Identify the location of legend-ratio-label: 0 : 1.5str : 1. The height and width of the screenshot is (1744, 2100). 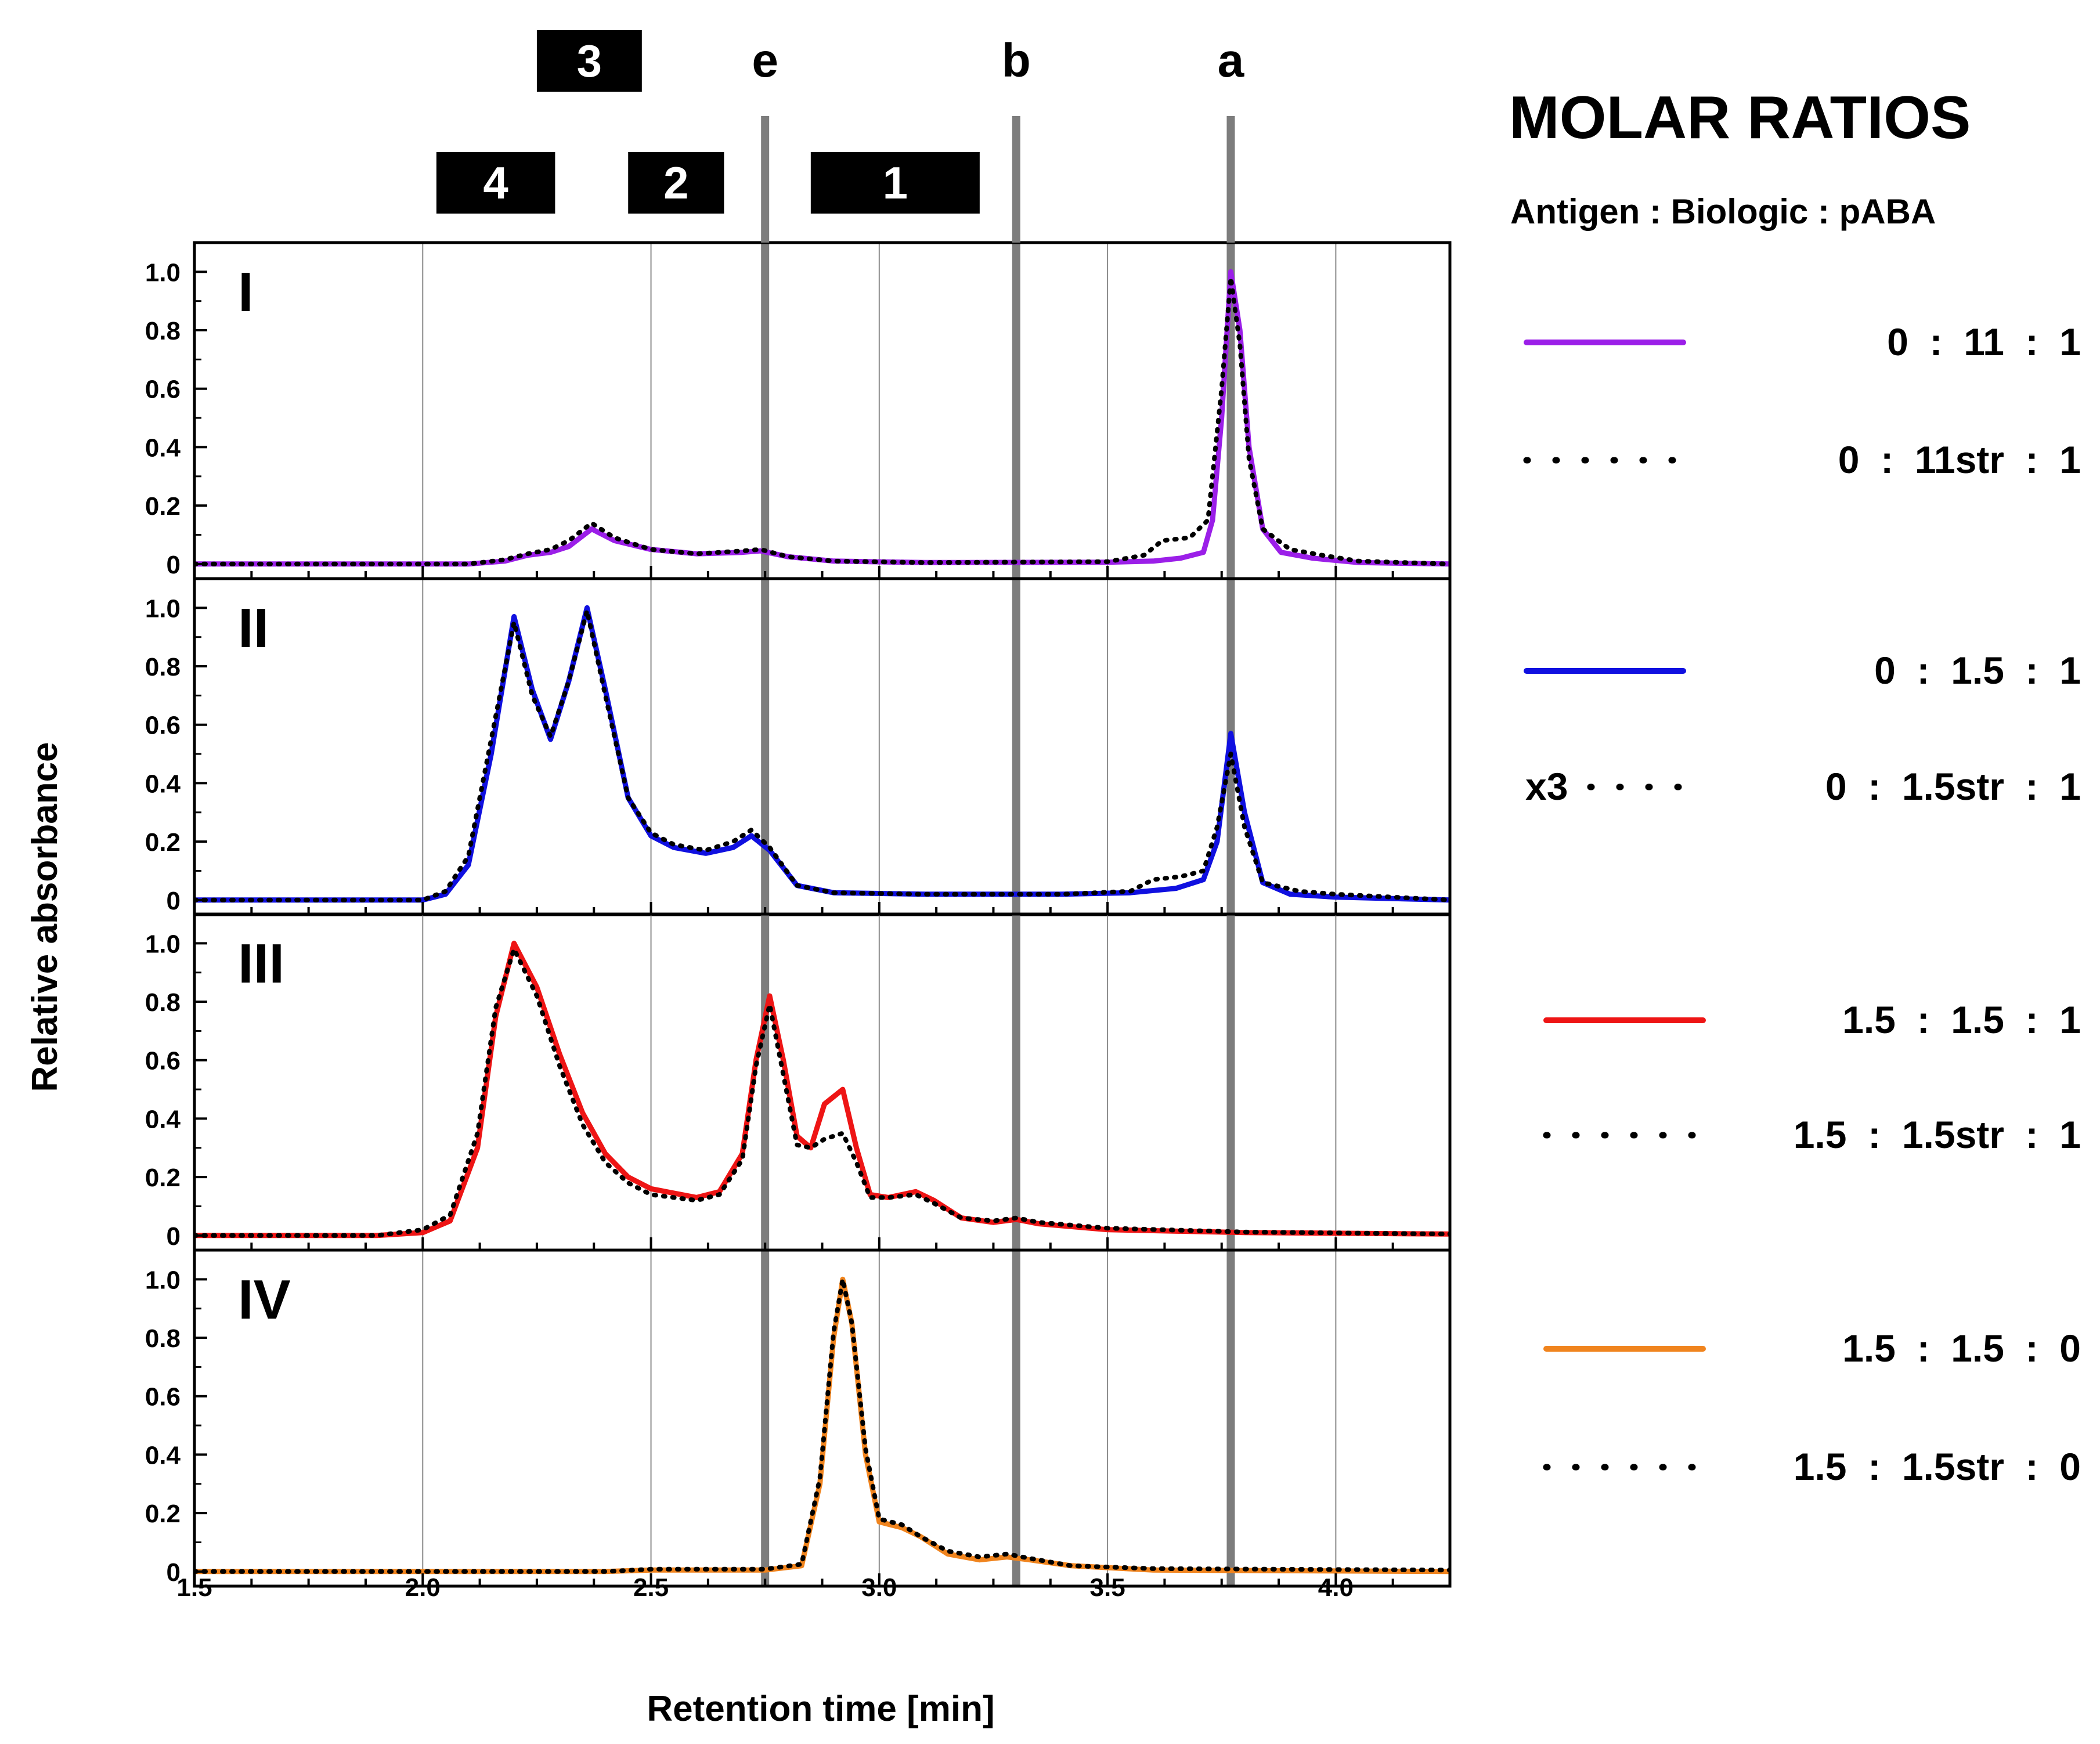
(1953, 787).